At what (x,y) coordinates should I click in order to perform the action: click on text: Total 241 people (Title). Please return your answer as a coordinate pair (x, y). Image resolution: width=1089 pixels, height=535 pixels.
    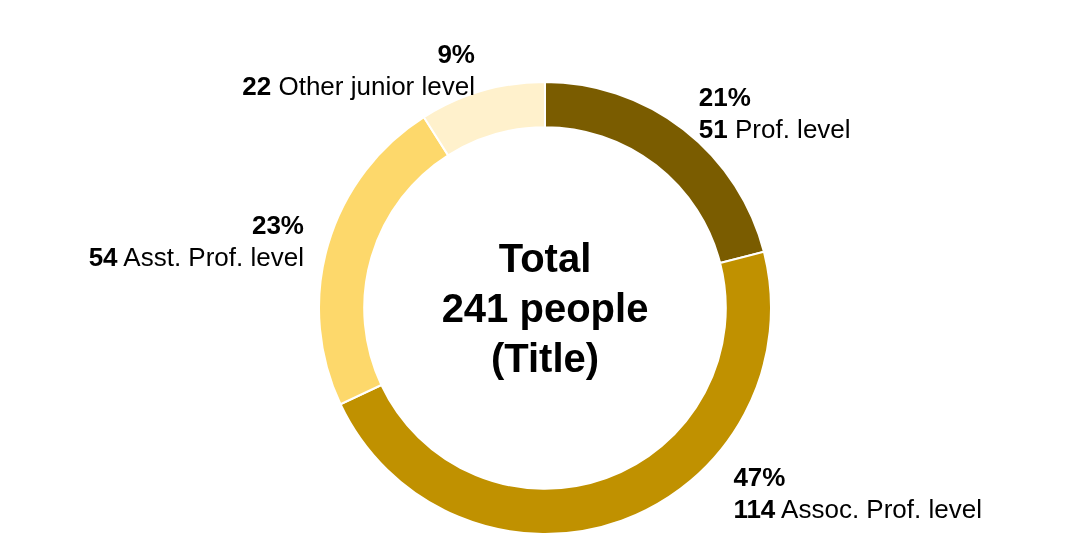
    Looking at the image, I should click on (545, 308).